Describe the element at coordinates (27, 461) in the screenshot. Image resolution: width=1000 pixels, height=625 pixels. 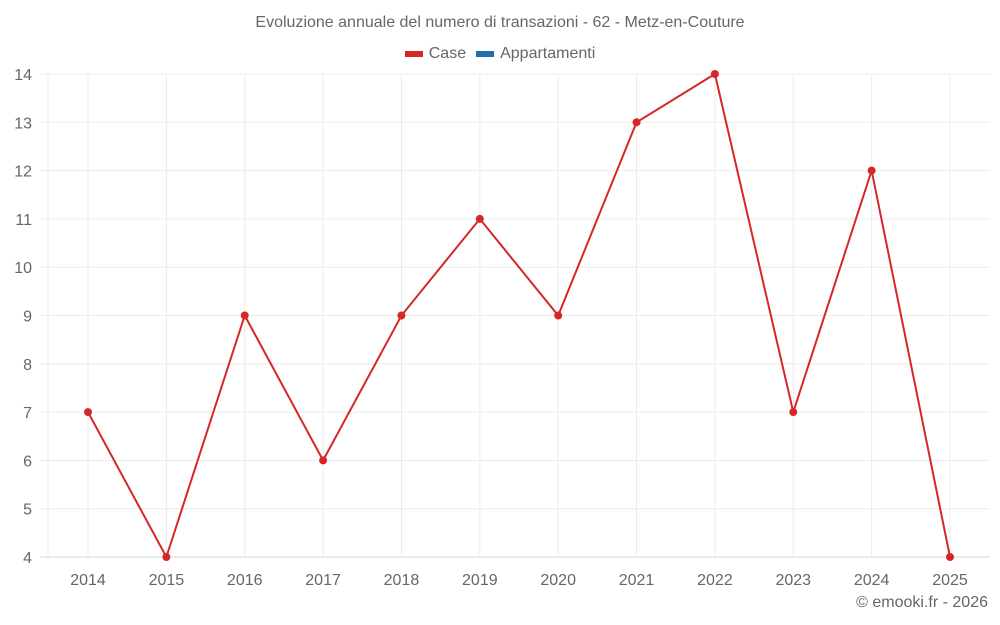
I see `y-tick-label: 6` at that location.